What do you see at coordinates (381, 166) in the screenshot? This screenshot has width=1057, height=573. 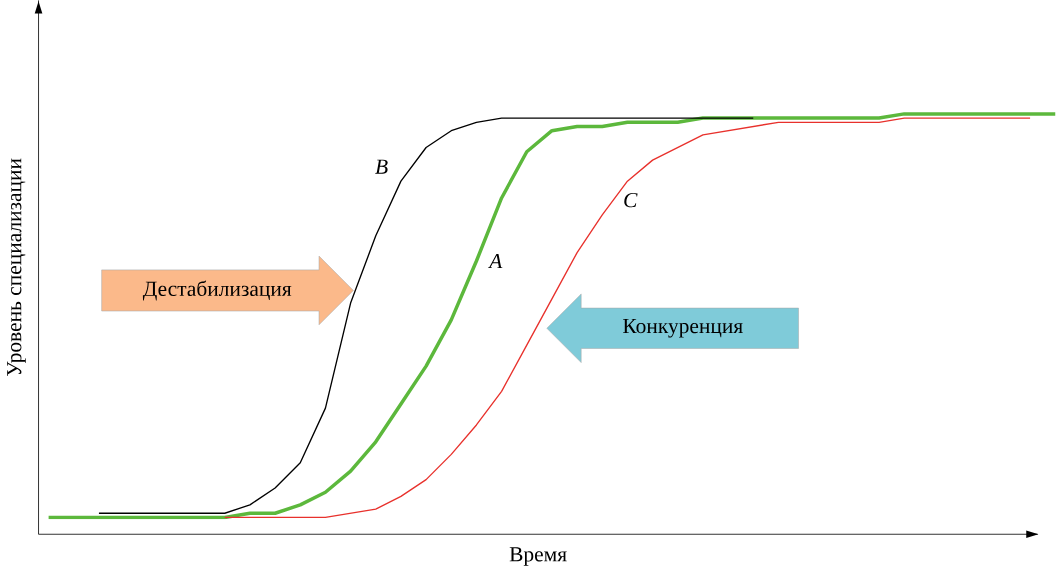 I see `series-label: B` at bounding box center [381, 166].